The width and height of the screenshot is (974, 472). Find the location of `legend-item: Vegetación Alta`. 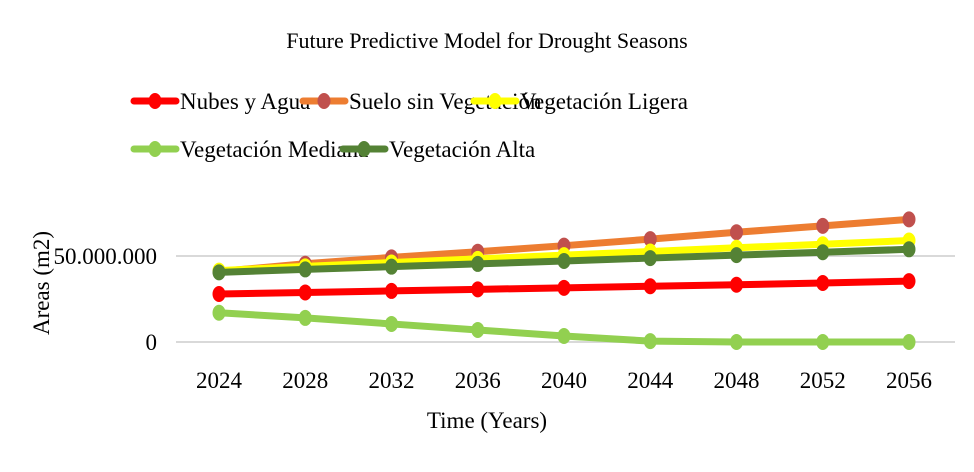

legend-item: Vegetación Alta is located at coordinates (437, 149).